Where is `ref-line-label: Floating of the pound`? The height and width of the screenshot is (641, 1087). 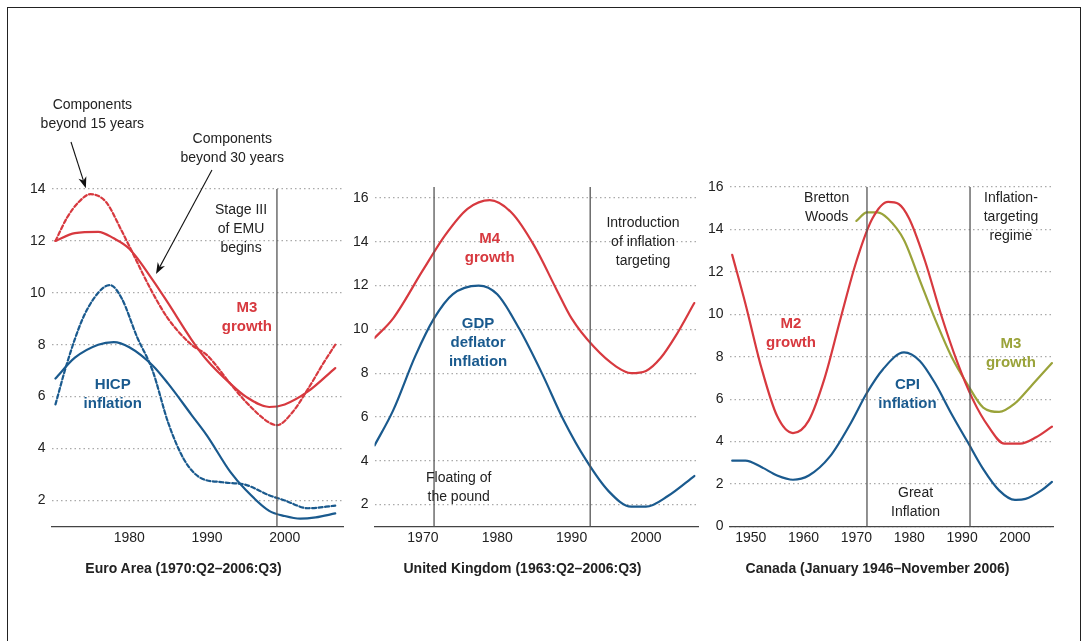 ref-line-label: Floating of the pound is located at coordinates (458, 486).